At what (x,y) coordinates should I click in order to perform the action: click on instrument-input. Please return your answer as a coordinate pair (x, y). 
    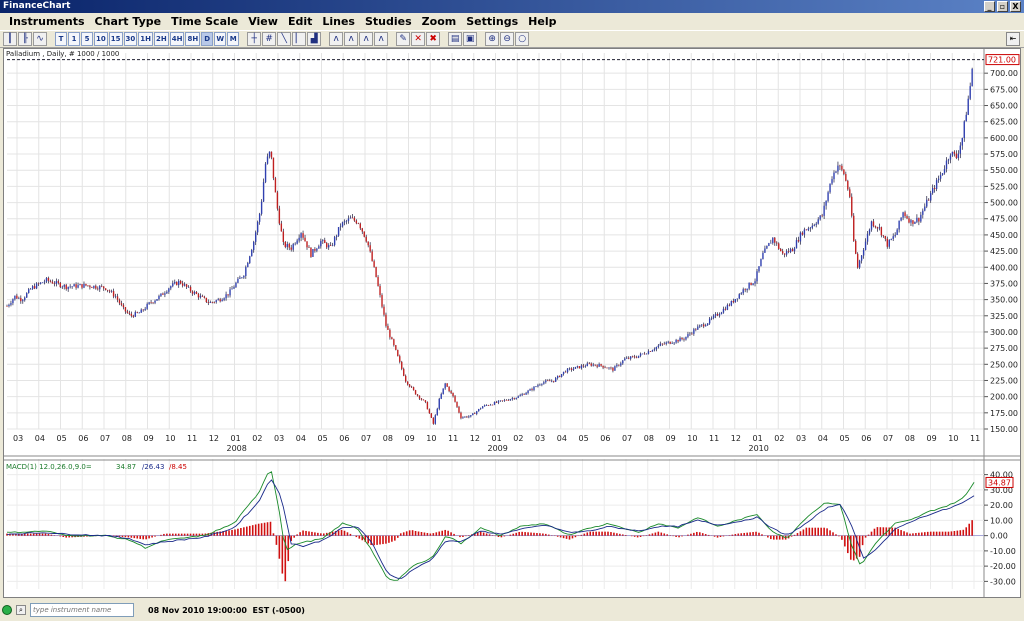
    Looking at the image, I should click on (82, 610).